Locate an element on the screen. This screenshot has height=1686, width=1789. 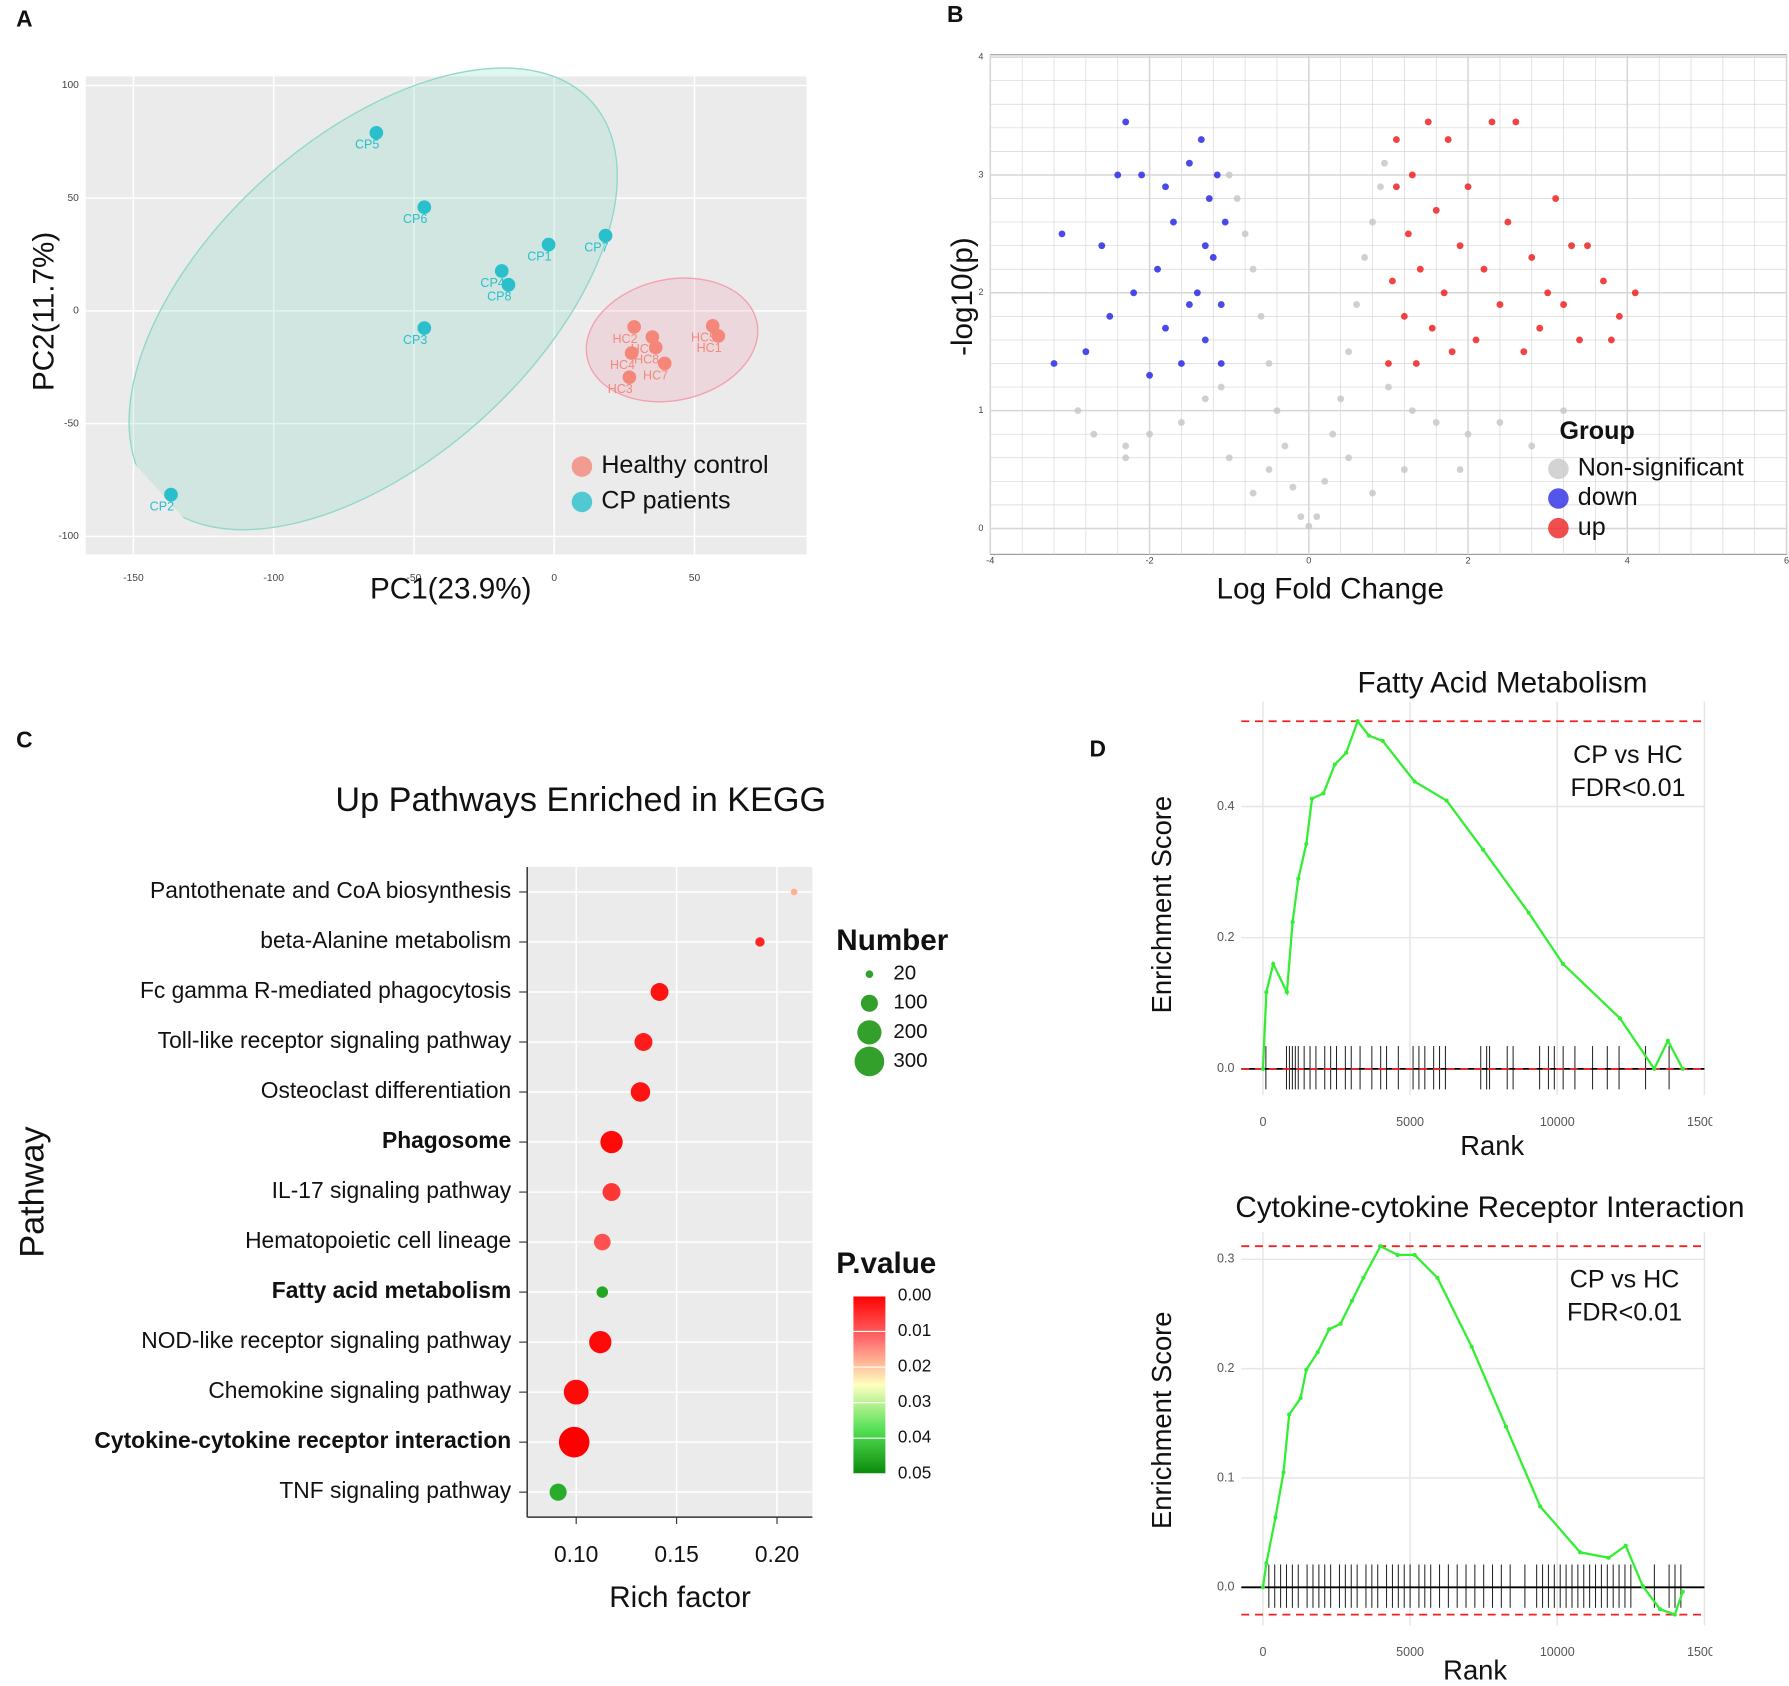
x-axis-label: Rank is located at coordinates (1475, 1670).